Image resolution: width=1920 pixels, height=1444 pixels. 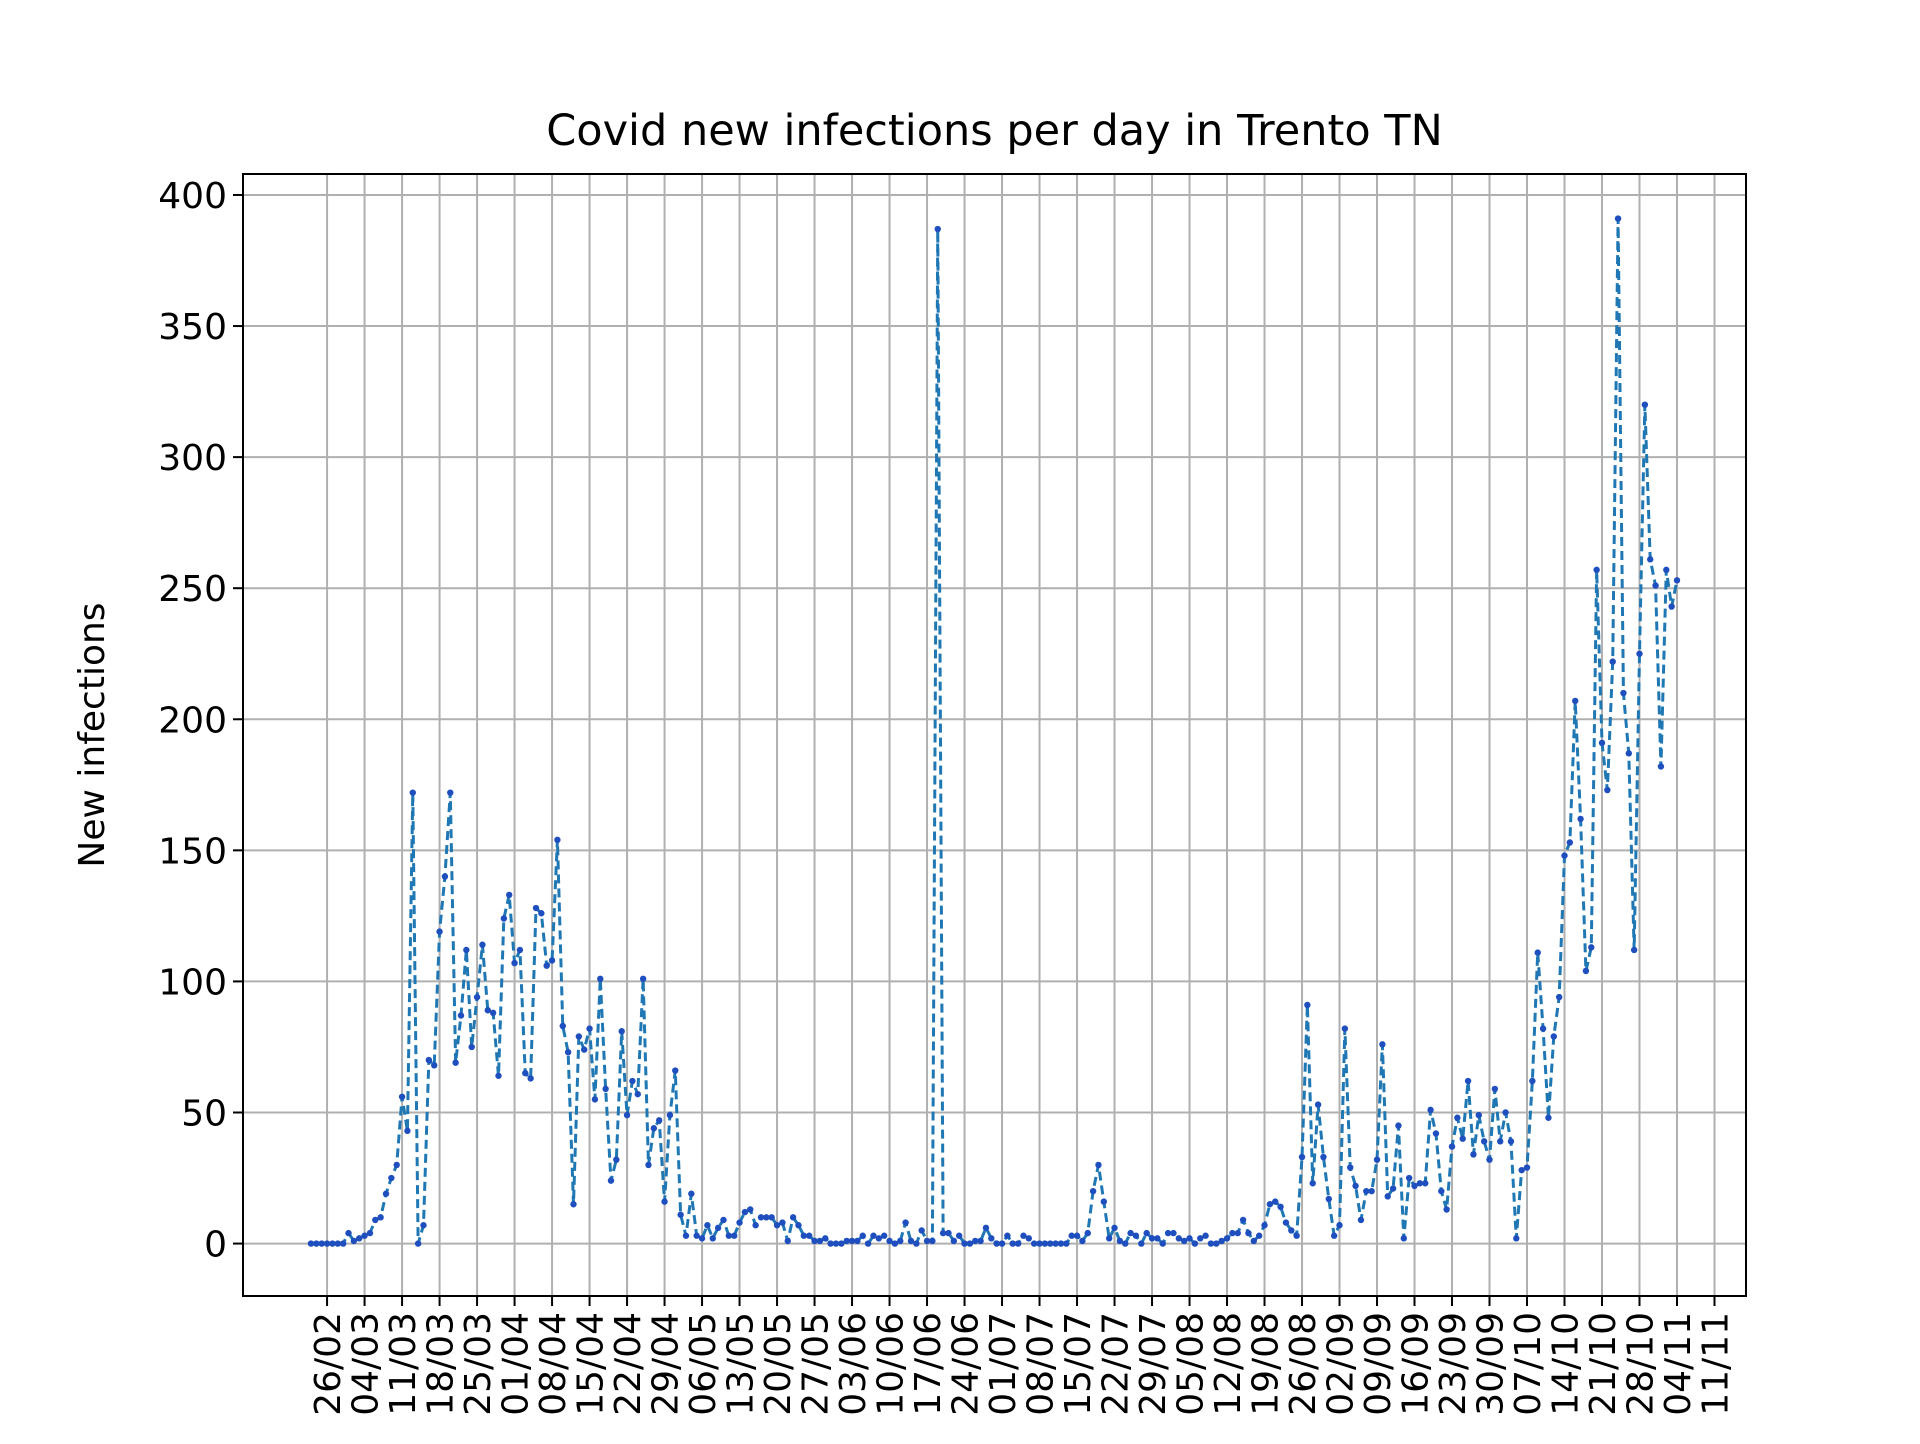 I want to click on x-tick-label: 08/04, so click(x=553, y=1364).